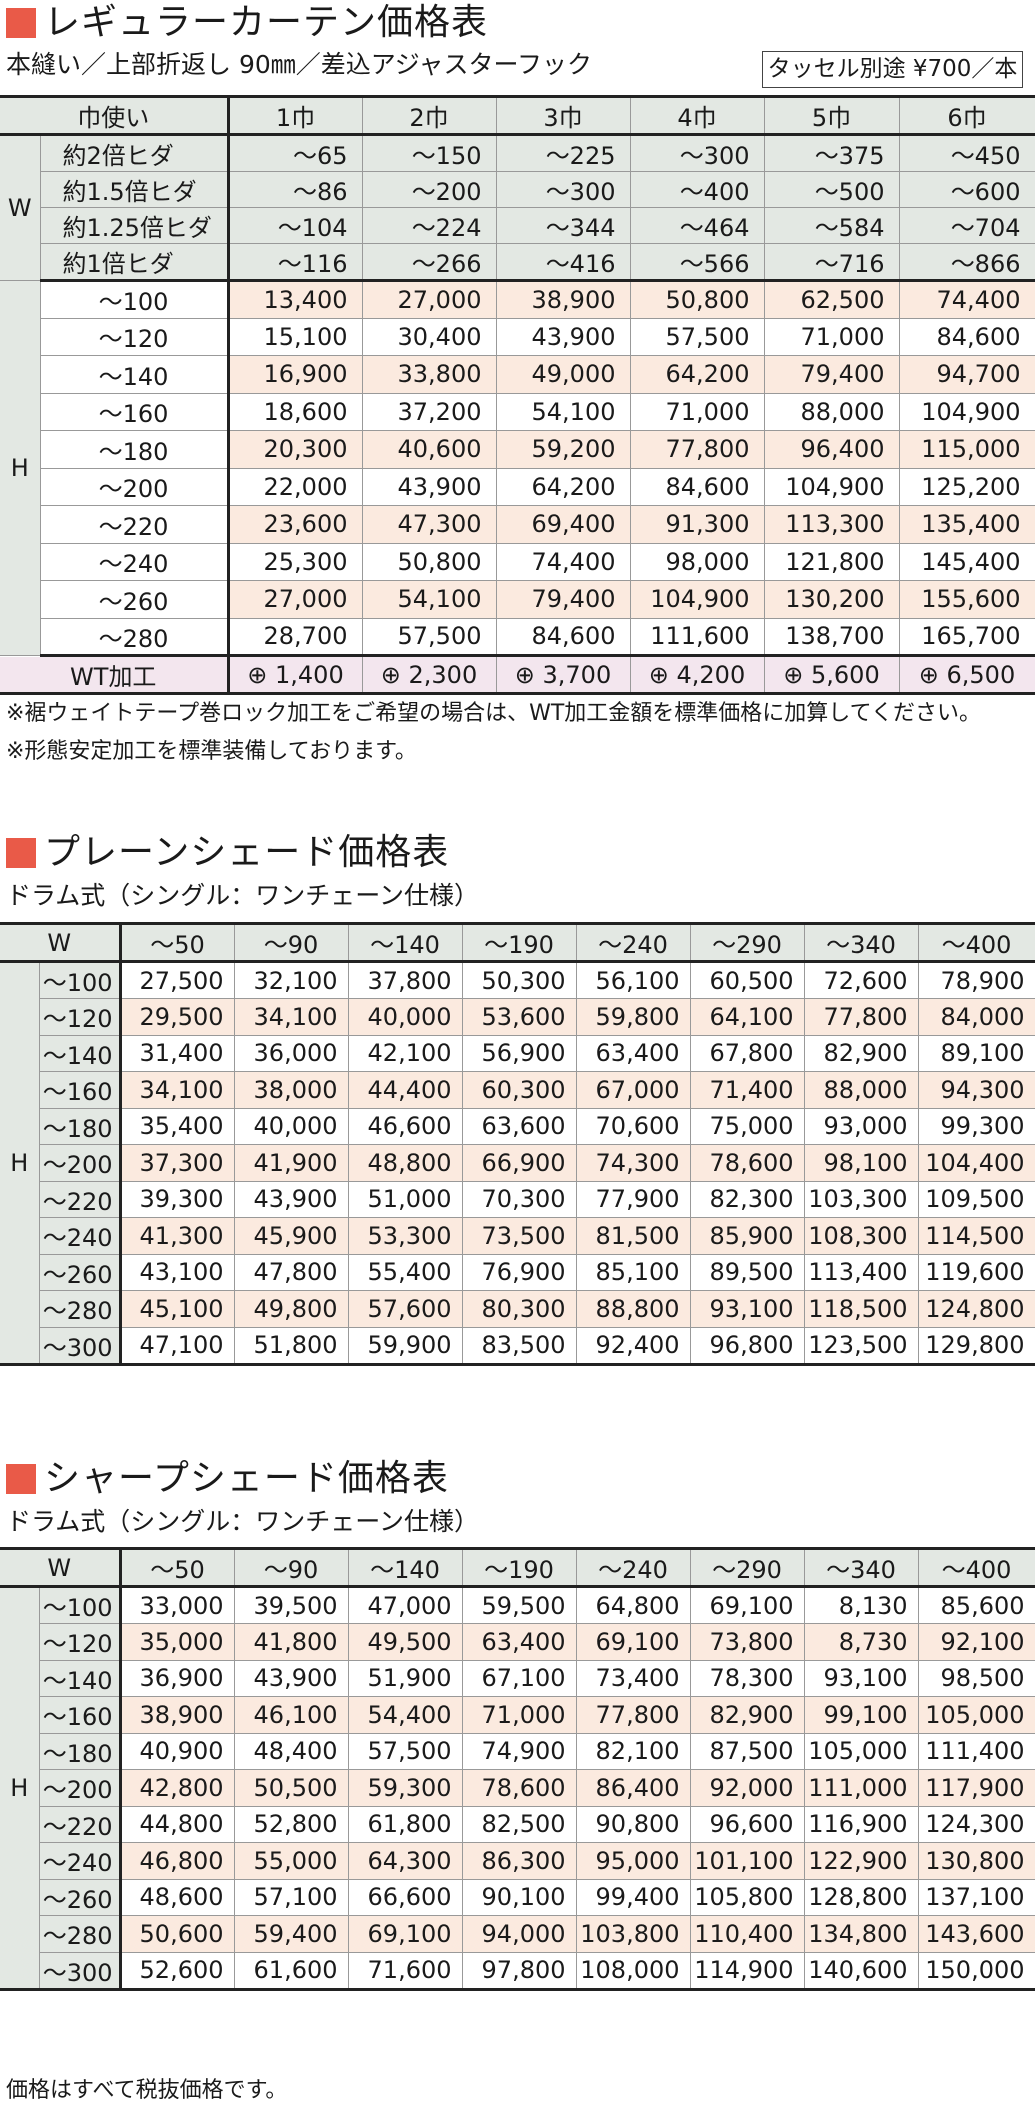 This screenshot has width=1035, height=2111. What do you see at coordinates (967, 562) in the screenshot?
I see `price-cell: 145,400` at bounding box center [967, 562].